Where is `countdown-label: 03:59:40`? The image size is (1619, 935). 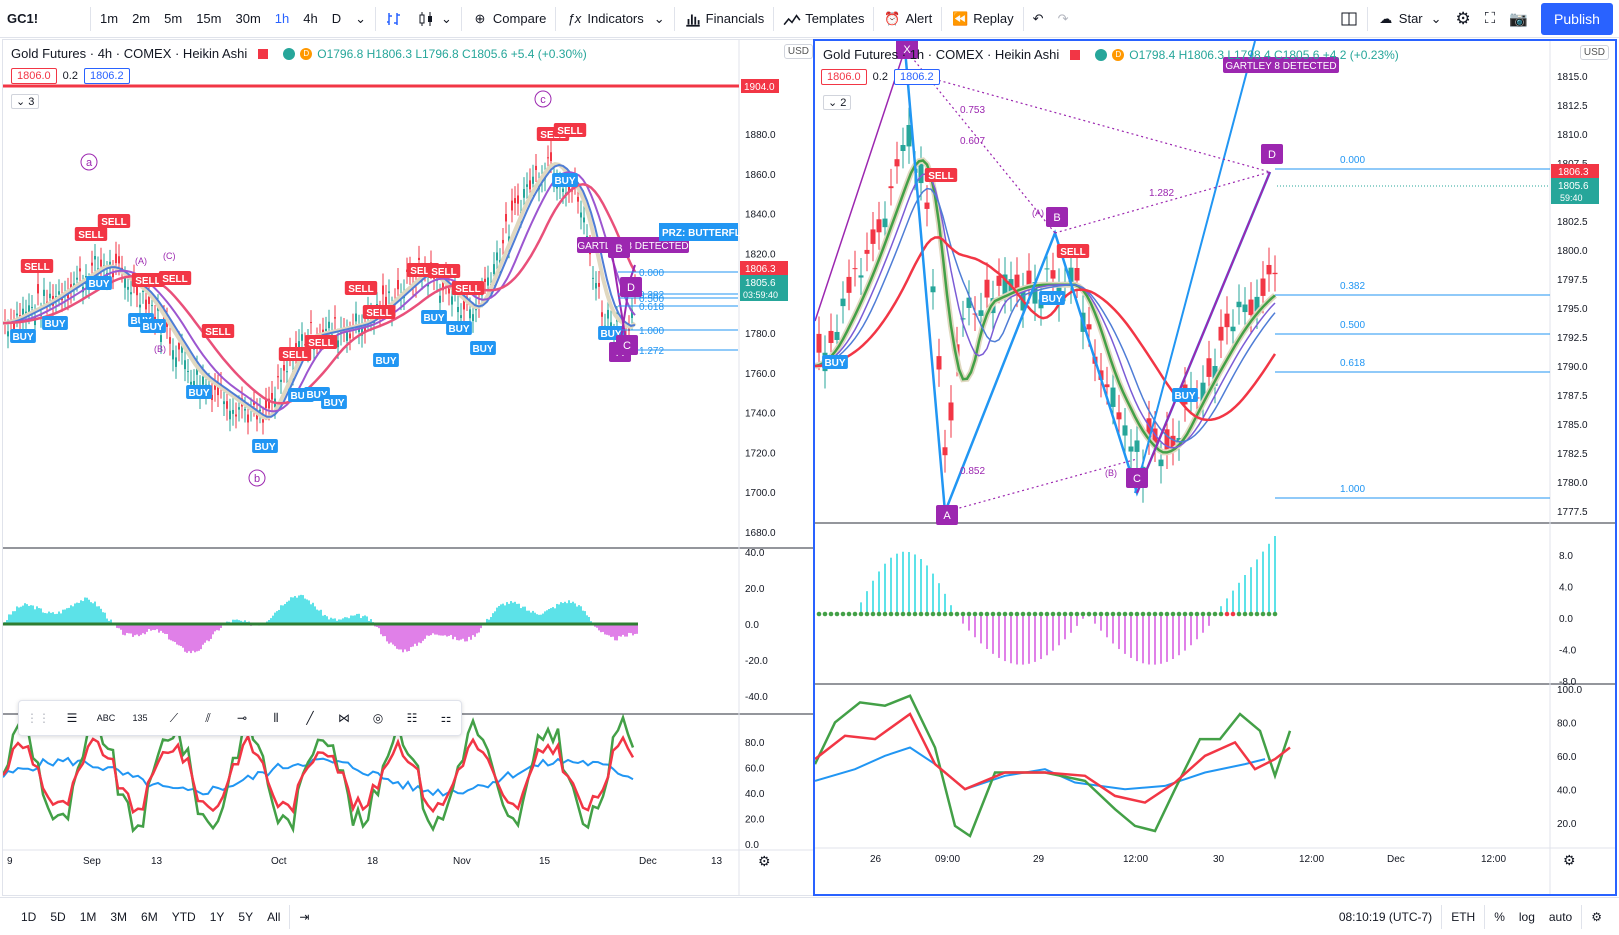
countdown-label: 03:59:40 is located at coordinates (760, 295).